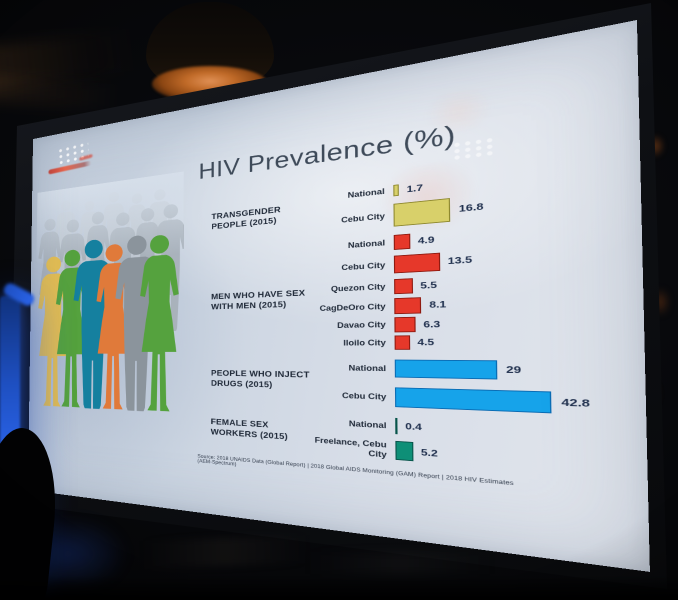 The width and height of the screenshot is (678, 600). Describe the element at coordinates (339, 588) in the screenshot. I see `floor-shadow` at that location.